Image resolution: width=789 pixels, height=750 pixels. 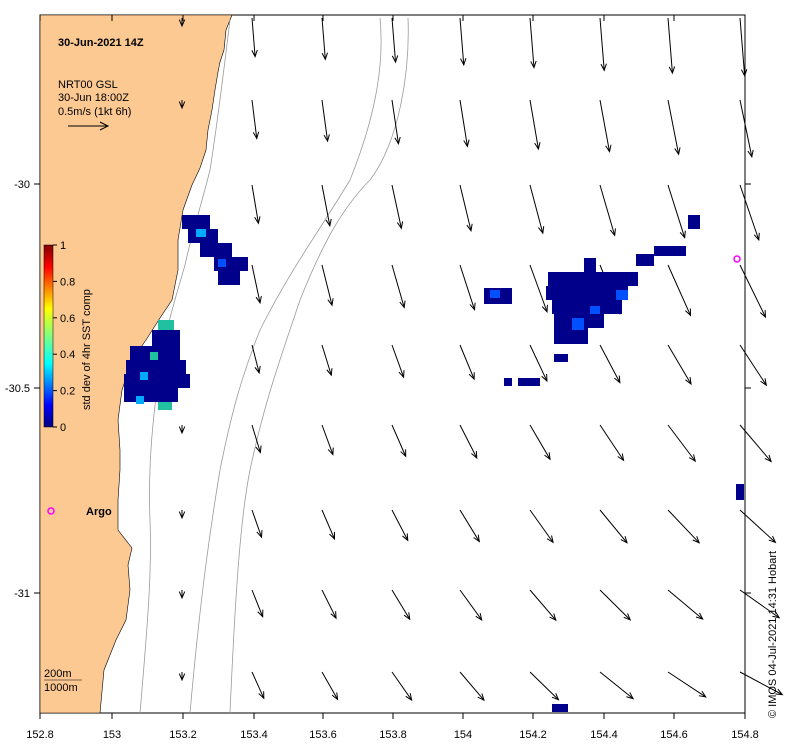 I want to click on x-tick-label: 153.4, so click(x=254, y=735).